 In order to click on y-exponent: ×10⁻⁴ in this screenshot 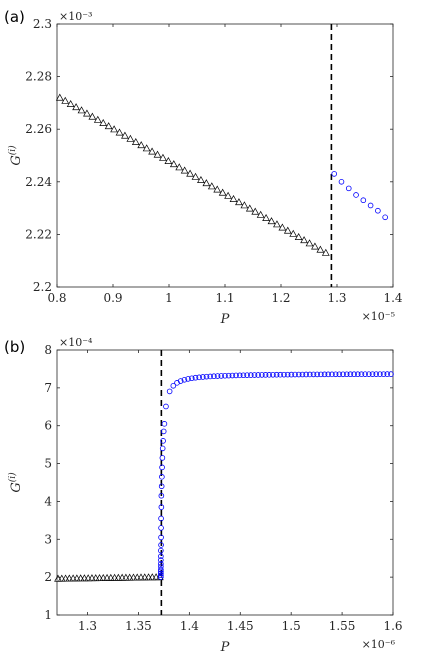, I will do `click(76, 342)`.